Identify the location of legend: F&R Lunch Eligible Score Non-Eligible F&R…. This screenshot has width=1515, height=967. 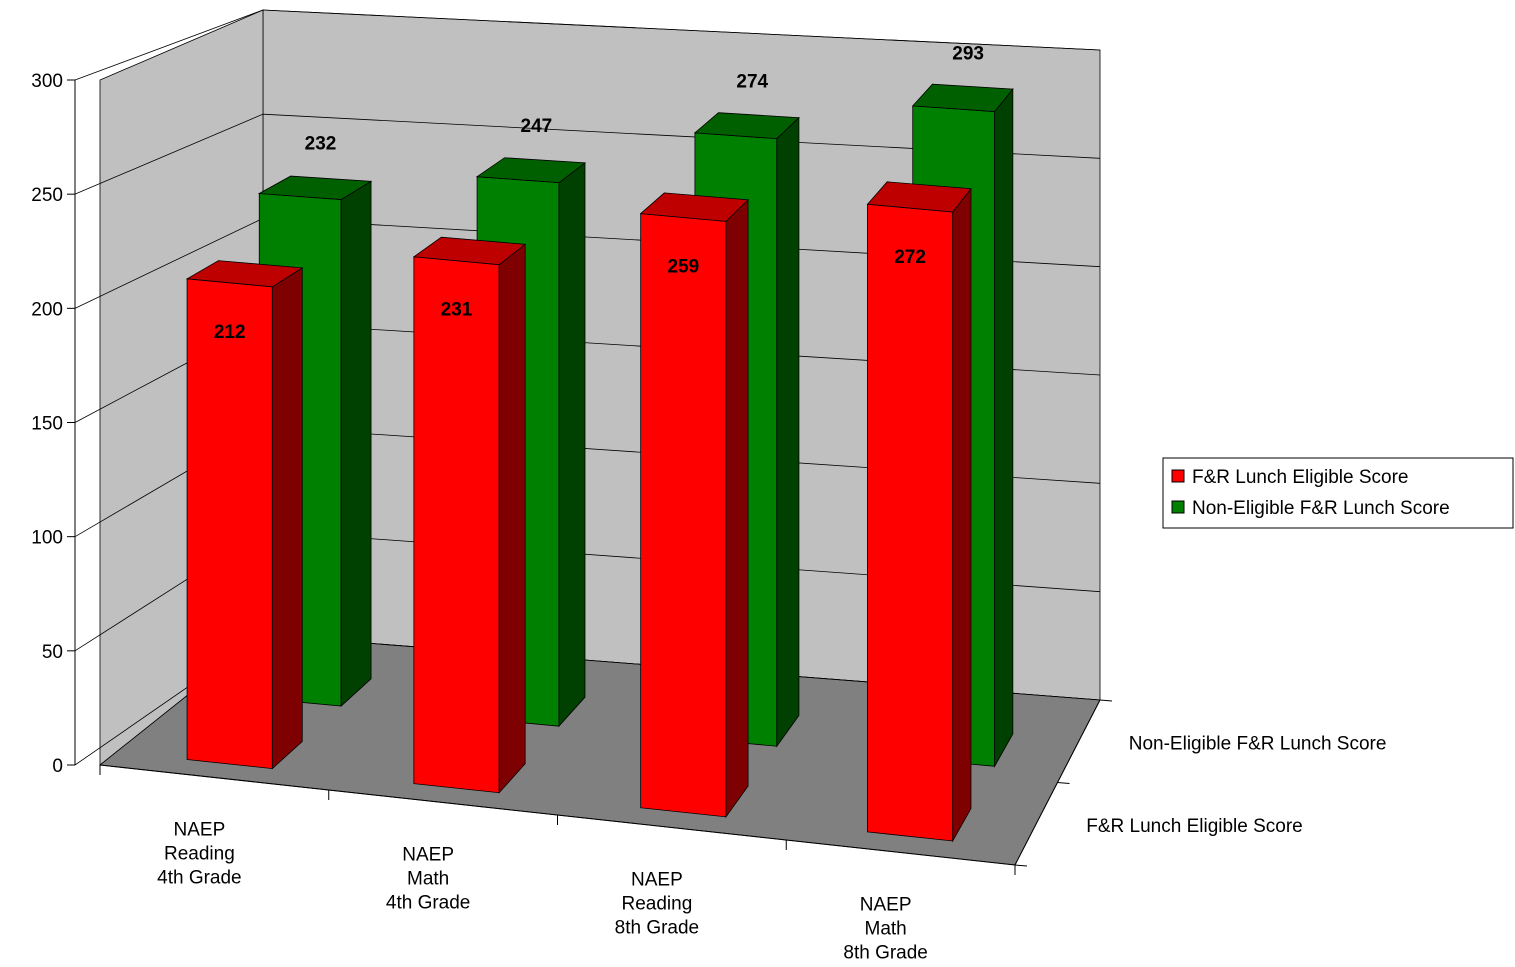
(1338, 493).